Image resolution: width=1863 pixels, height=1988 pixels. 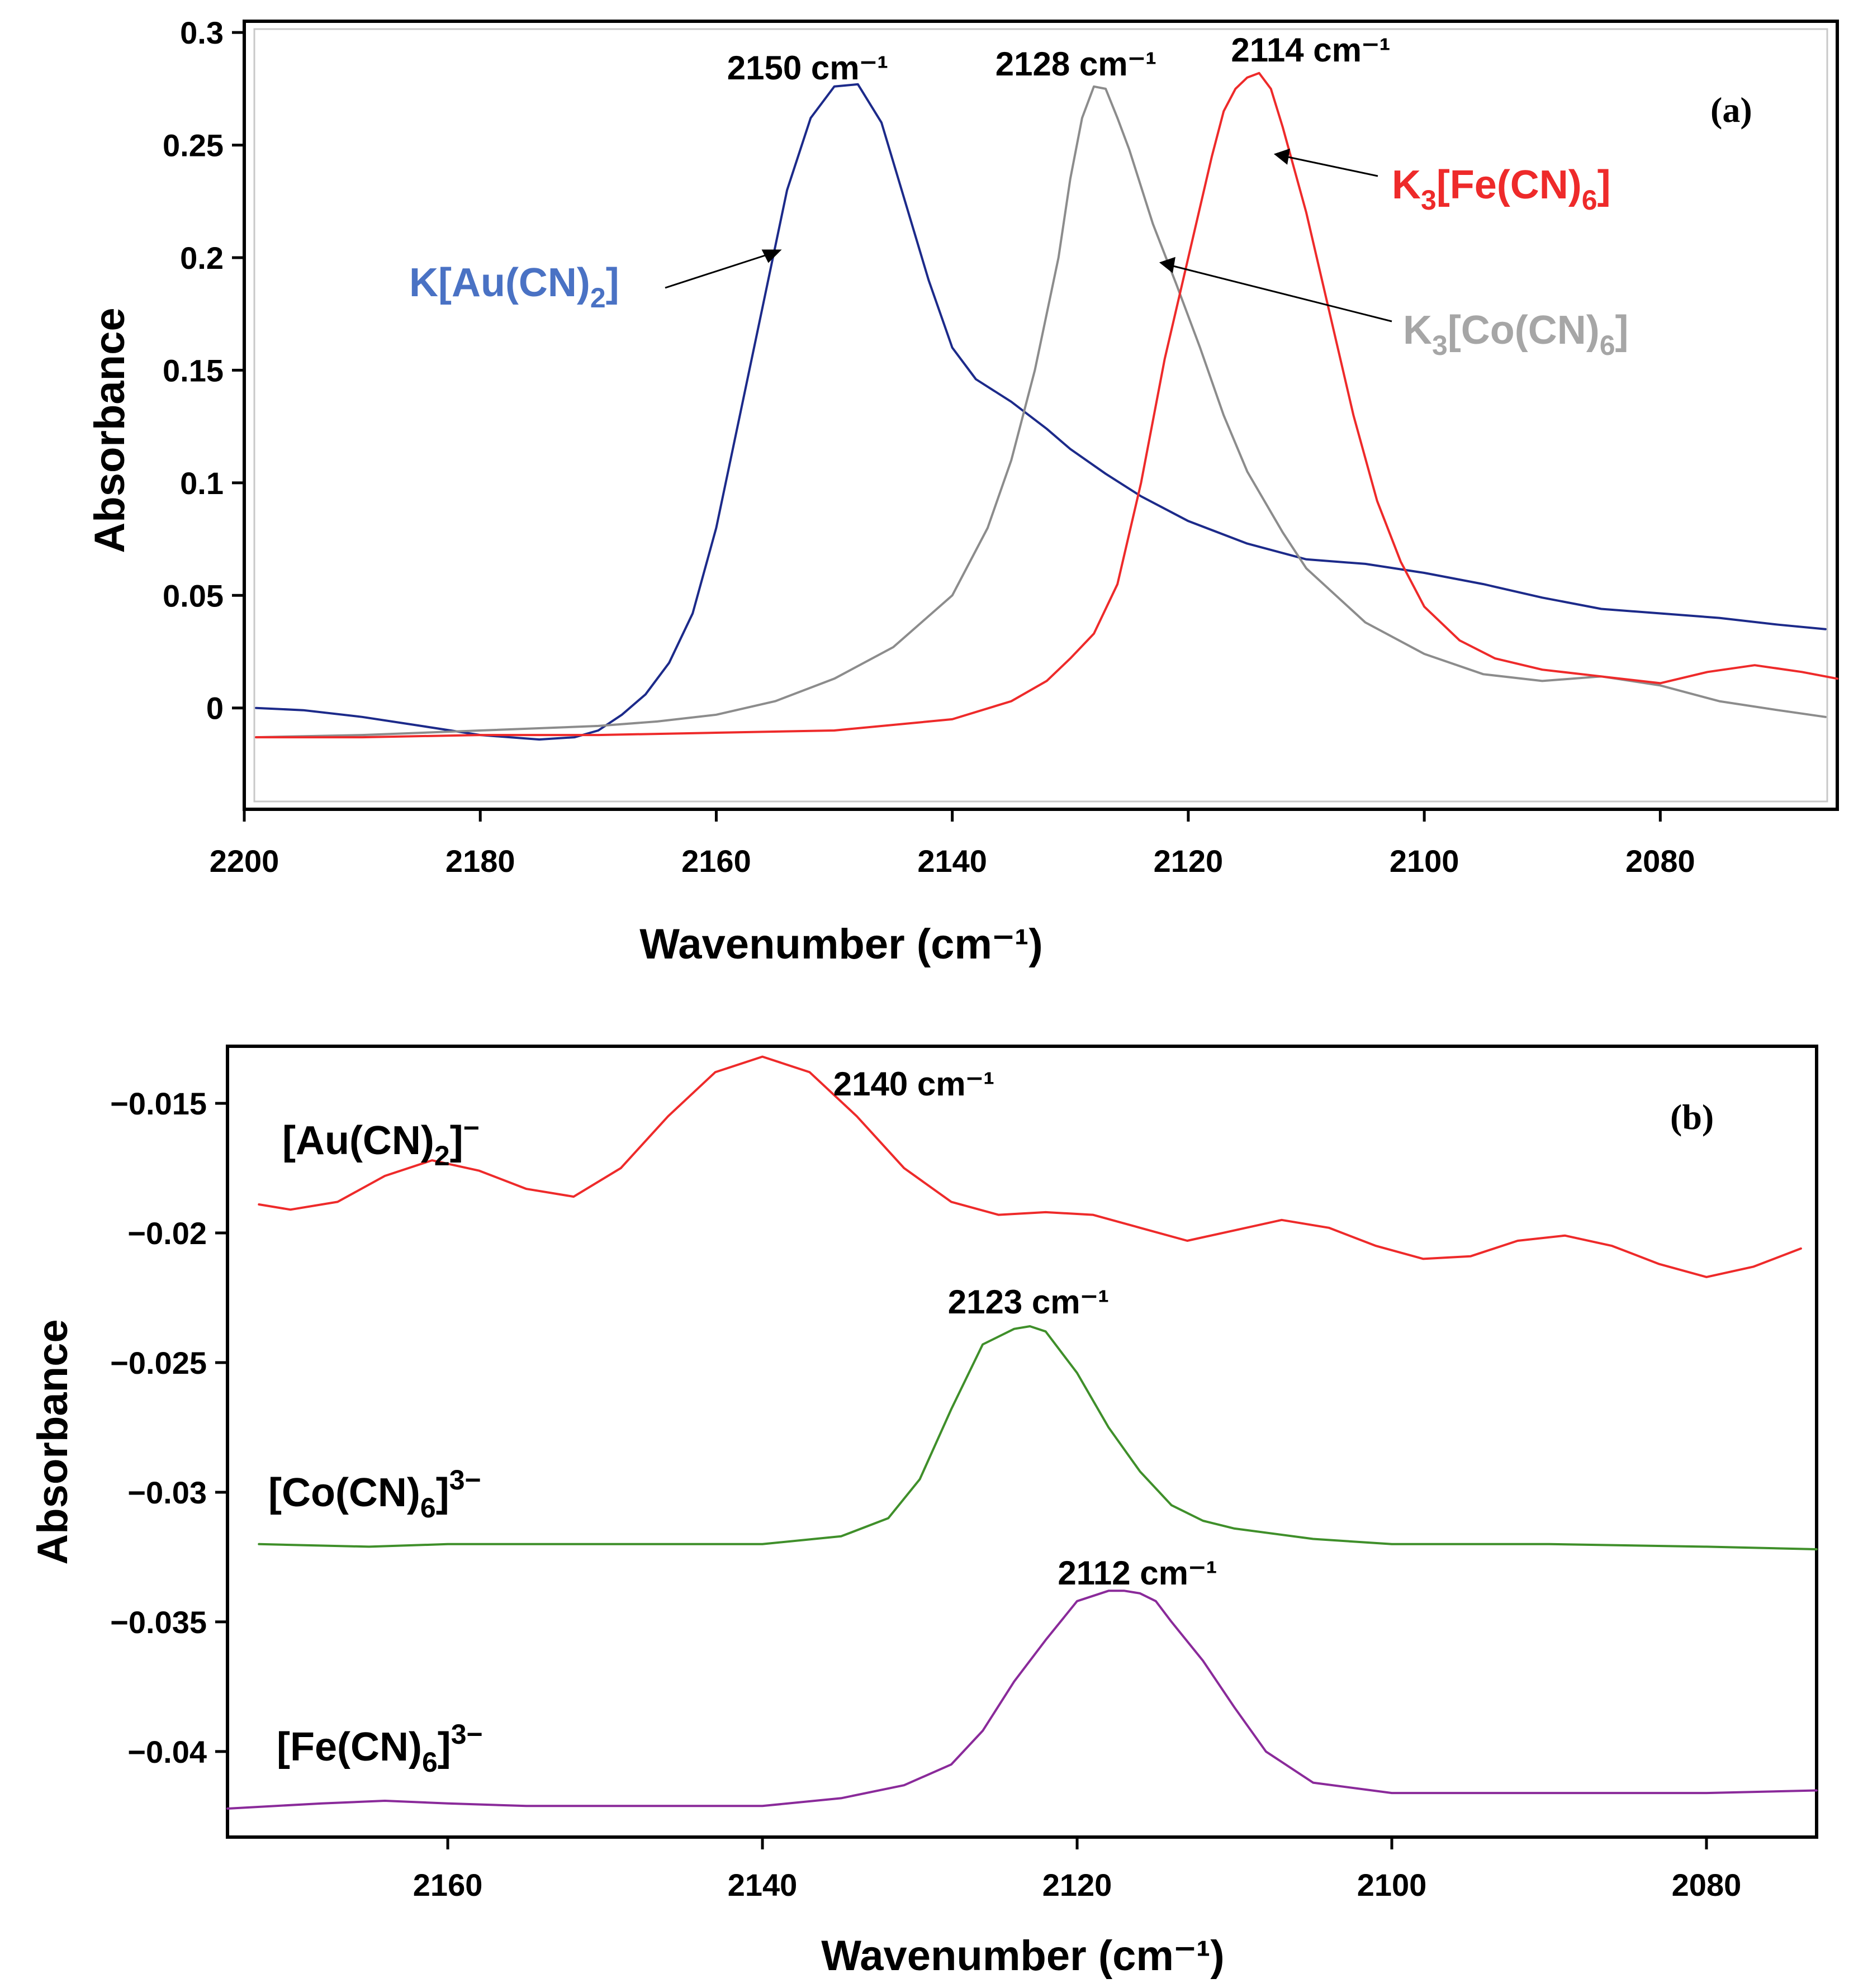 What do you see at coordinates (193, 371) in the screenshot?
I see `y-tick-label: 0.15` at bounding box center [193, 371].